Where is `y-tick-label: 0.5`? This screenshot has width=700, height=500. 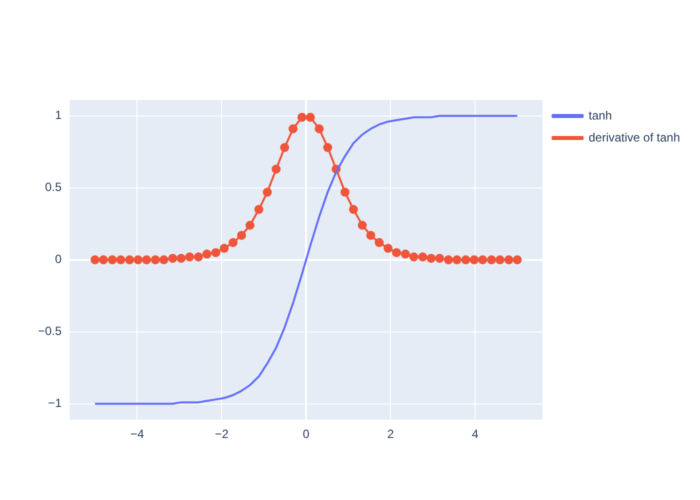 y-tick-label: 0.5 is located at coordinates (53, 187).